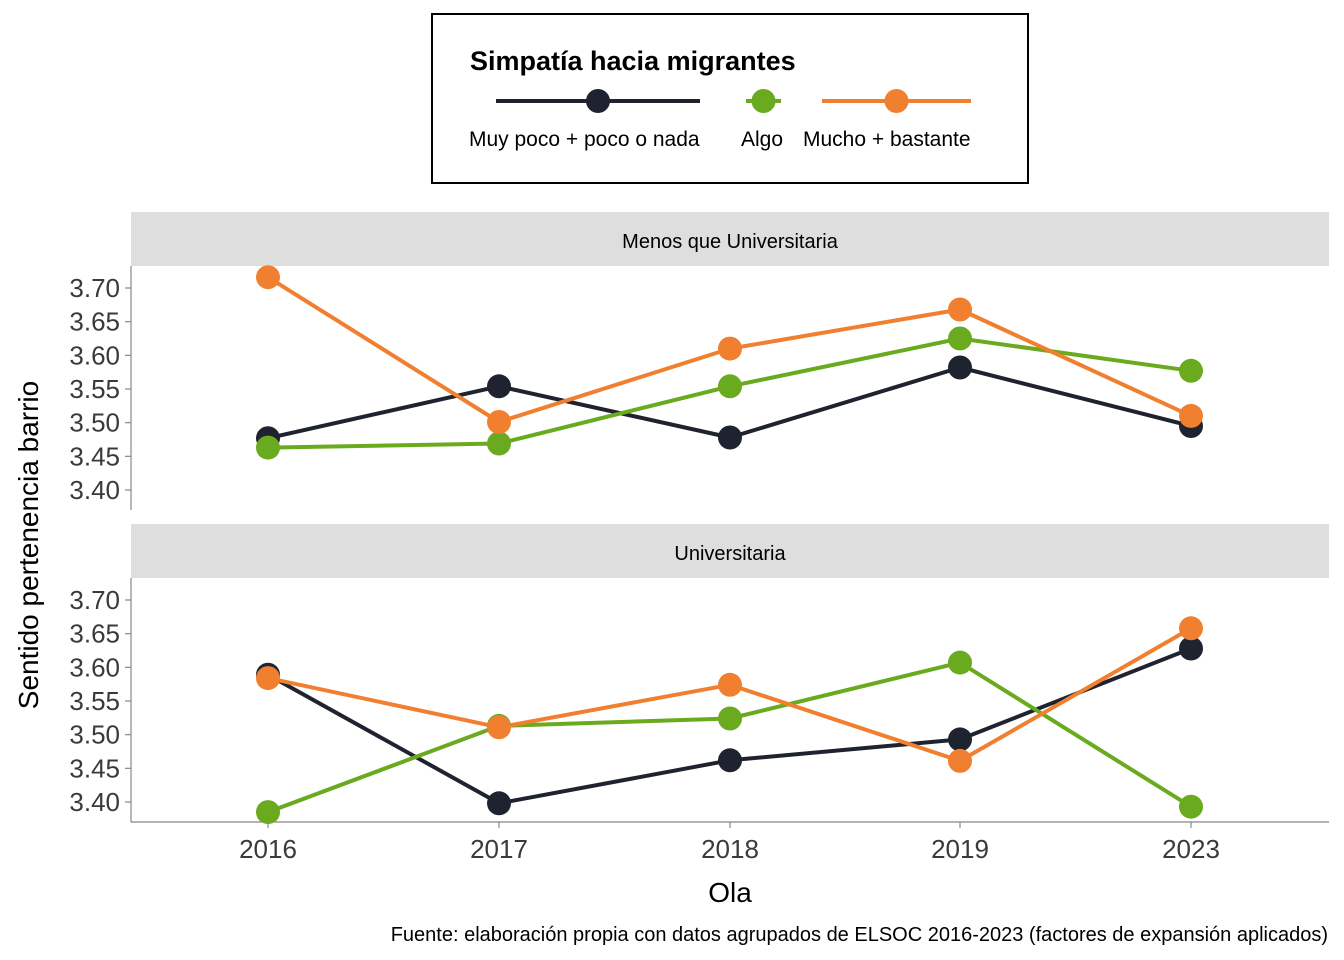 The height and width of the screenshot is (960, 1344). I want to click on x-tick-label-3: 2019, so click(960, 849).